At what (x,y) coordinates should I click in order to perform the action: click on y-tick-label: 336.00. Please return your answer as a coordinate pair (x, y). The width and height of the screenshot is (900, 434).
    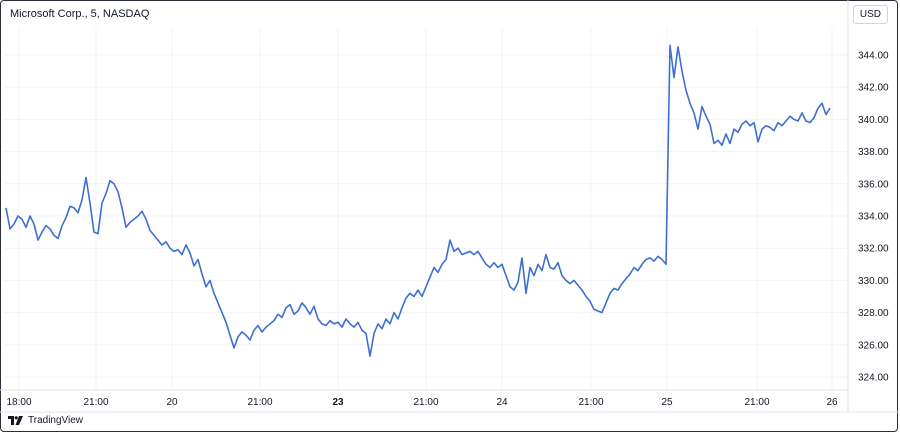
    Looking at the image, I should click on (873, 184).